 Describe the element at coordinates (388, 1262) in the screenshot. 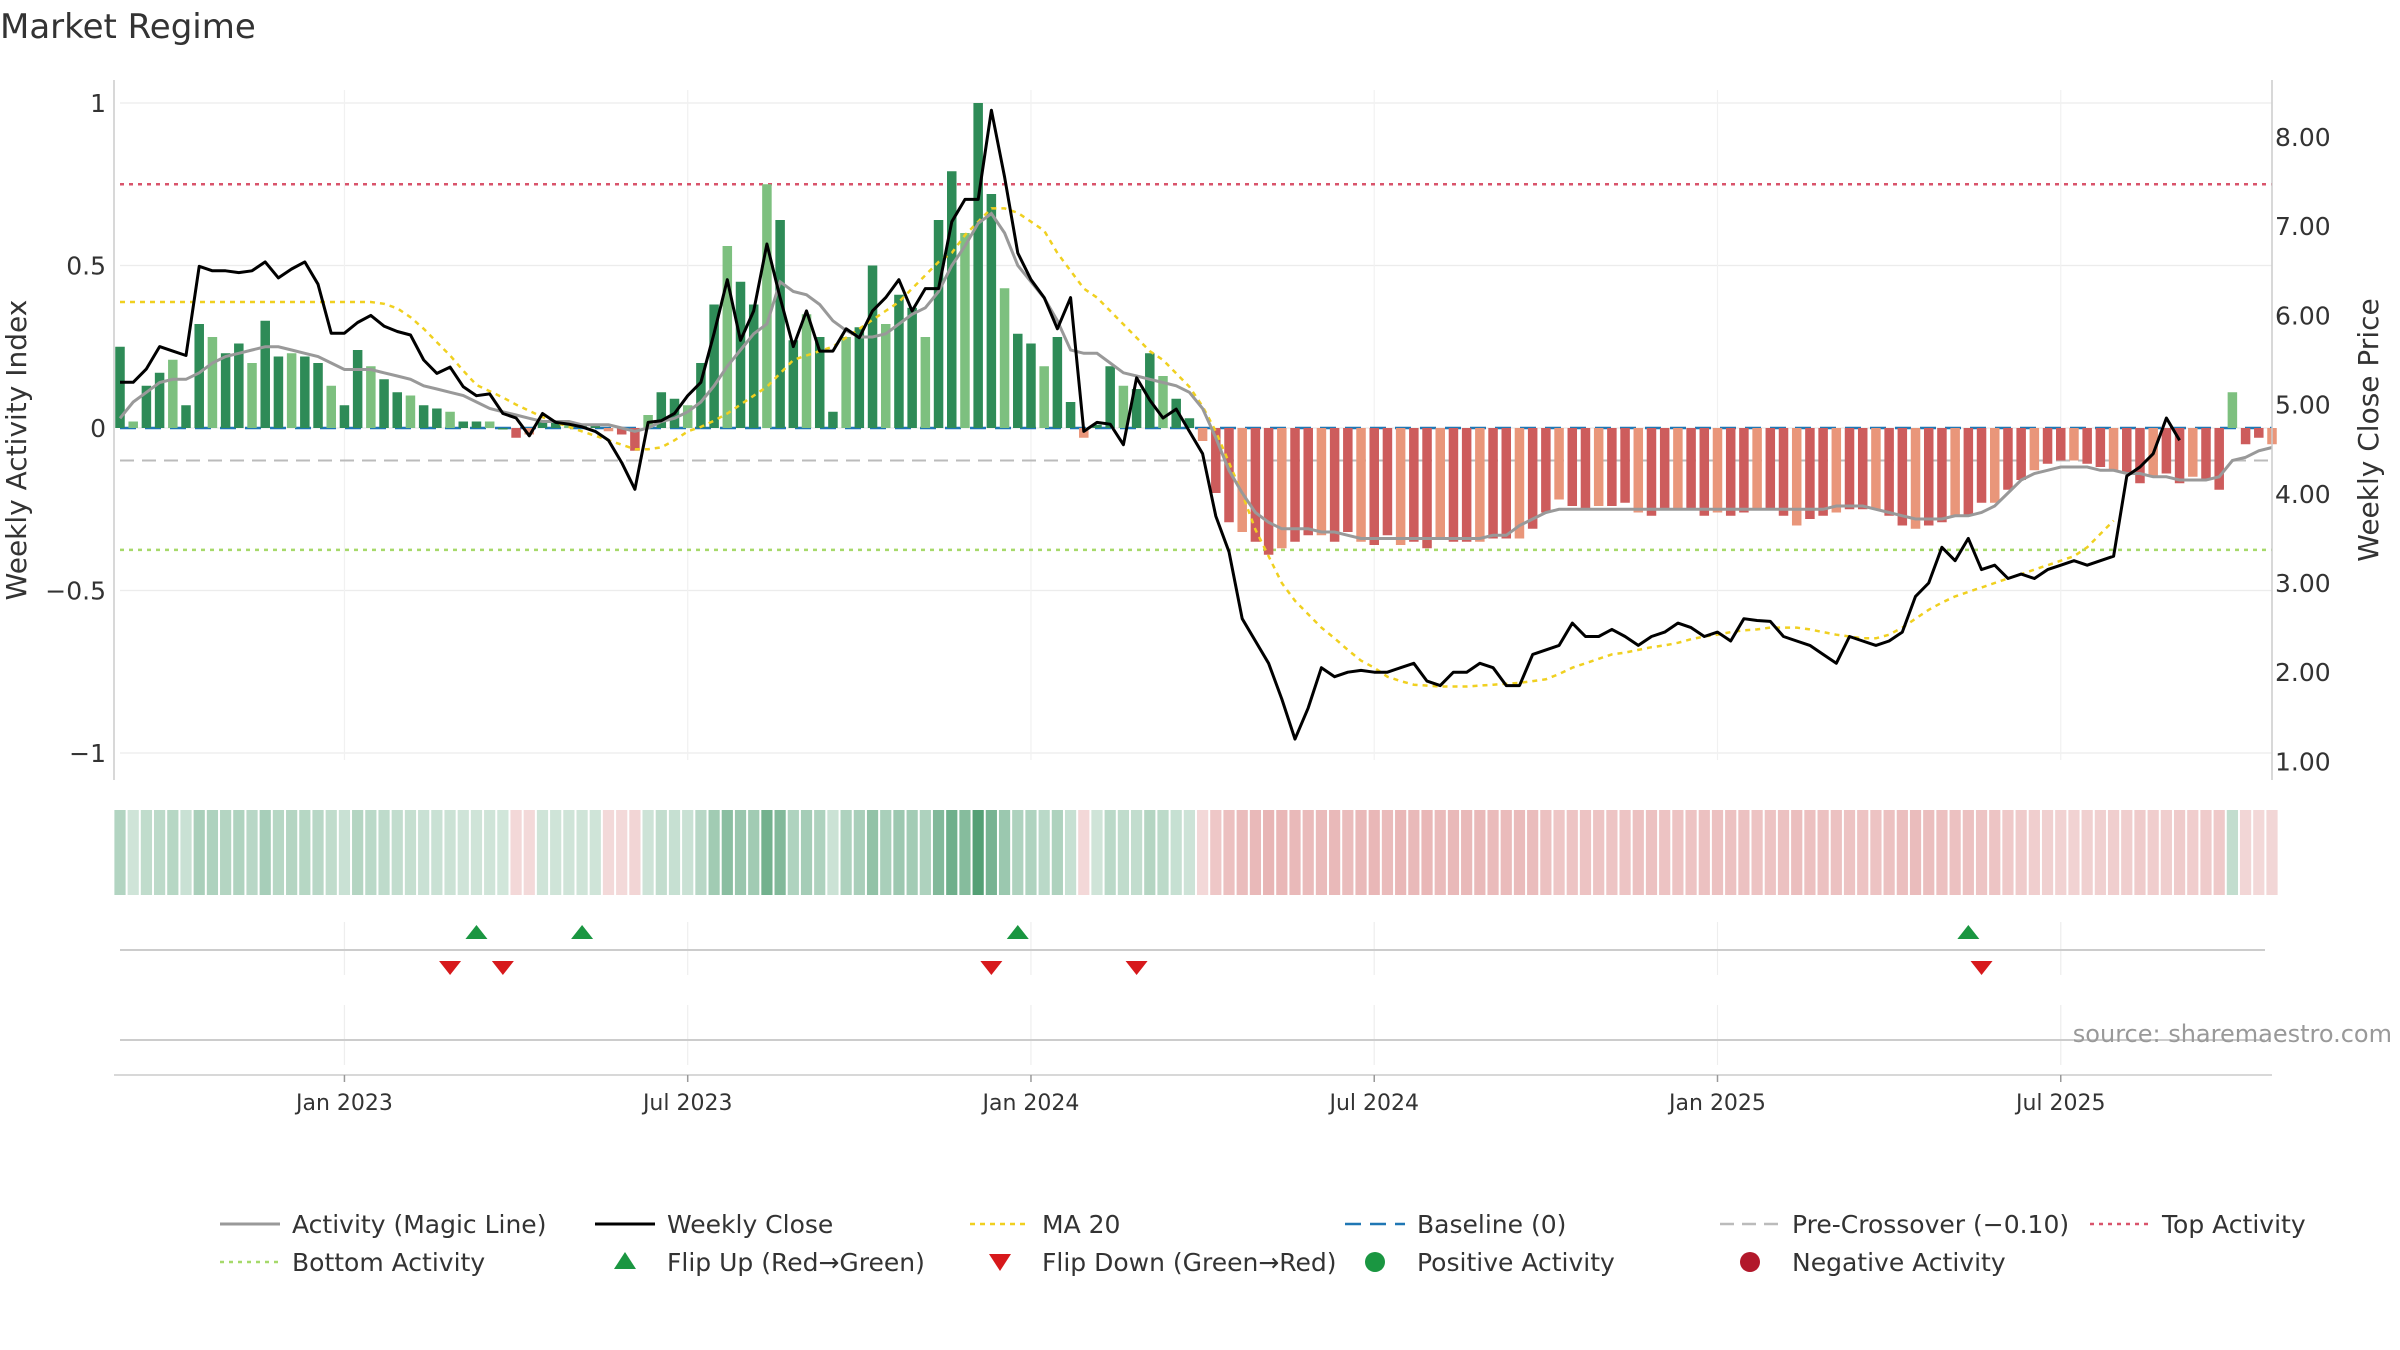

I see `legend-label: Bottom Activity` at that location.